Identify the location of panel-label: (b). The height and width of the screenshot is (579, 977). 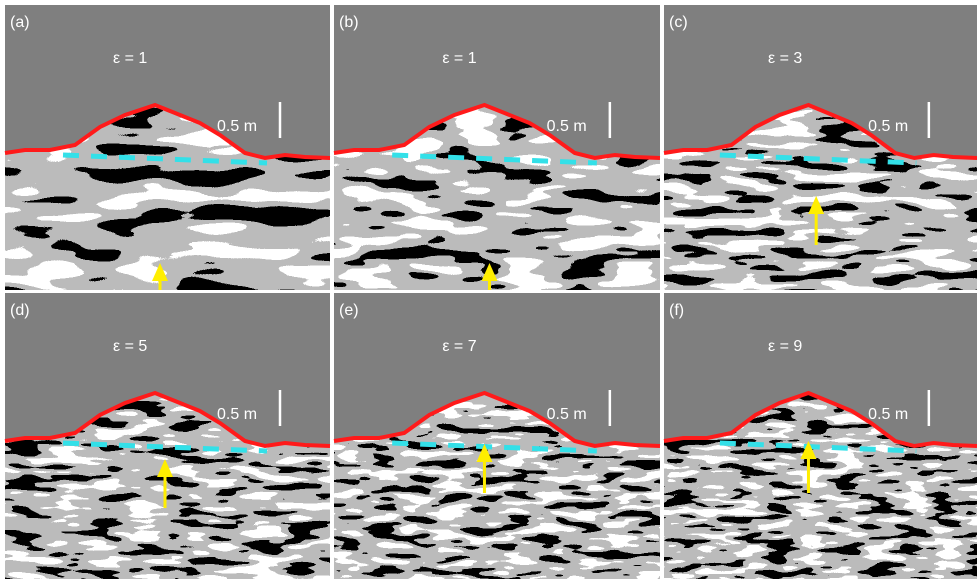
(349, 22).